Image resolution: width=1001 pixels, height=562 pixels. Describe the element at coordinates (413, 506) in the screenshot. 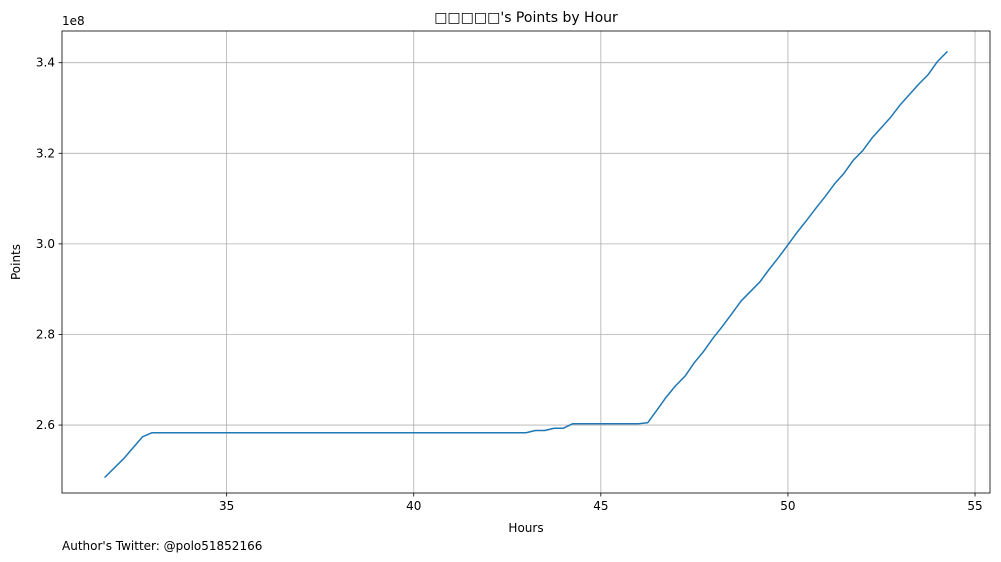

I see `x-tick-label: 40` at that location.